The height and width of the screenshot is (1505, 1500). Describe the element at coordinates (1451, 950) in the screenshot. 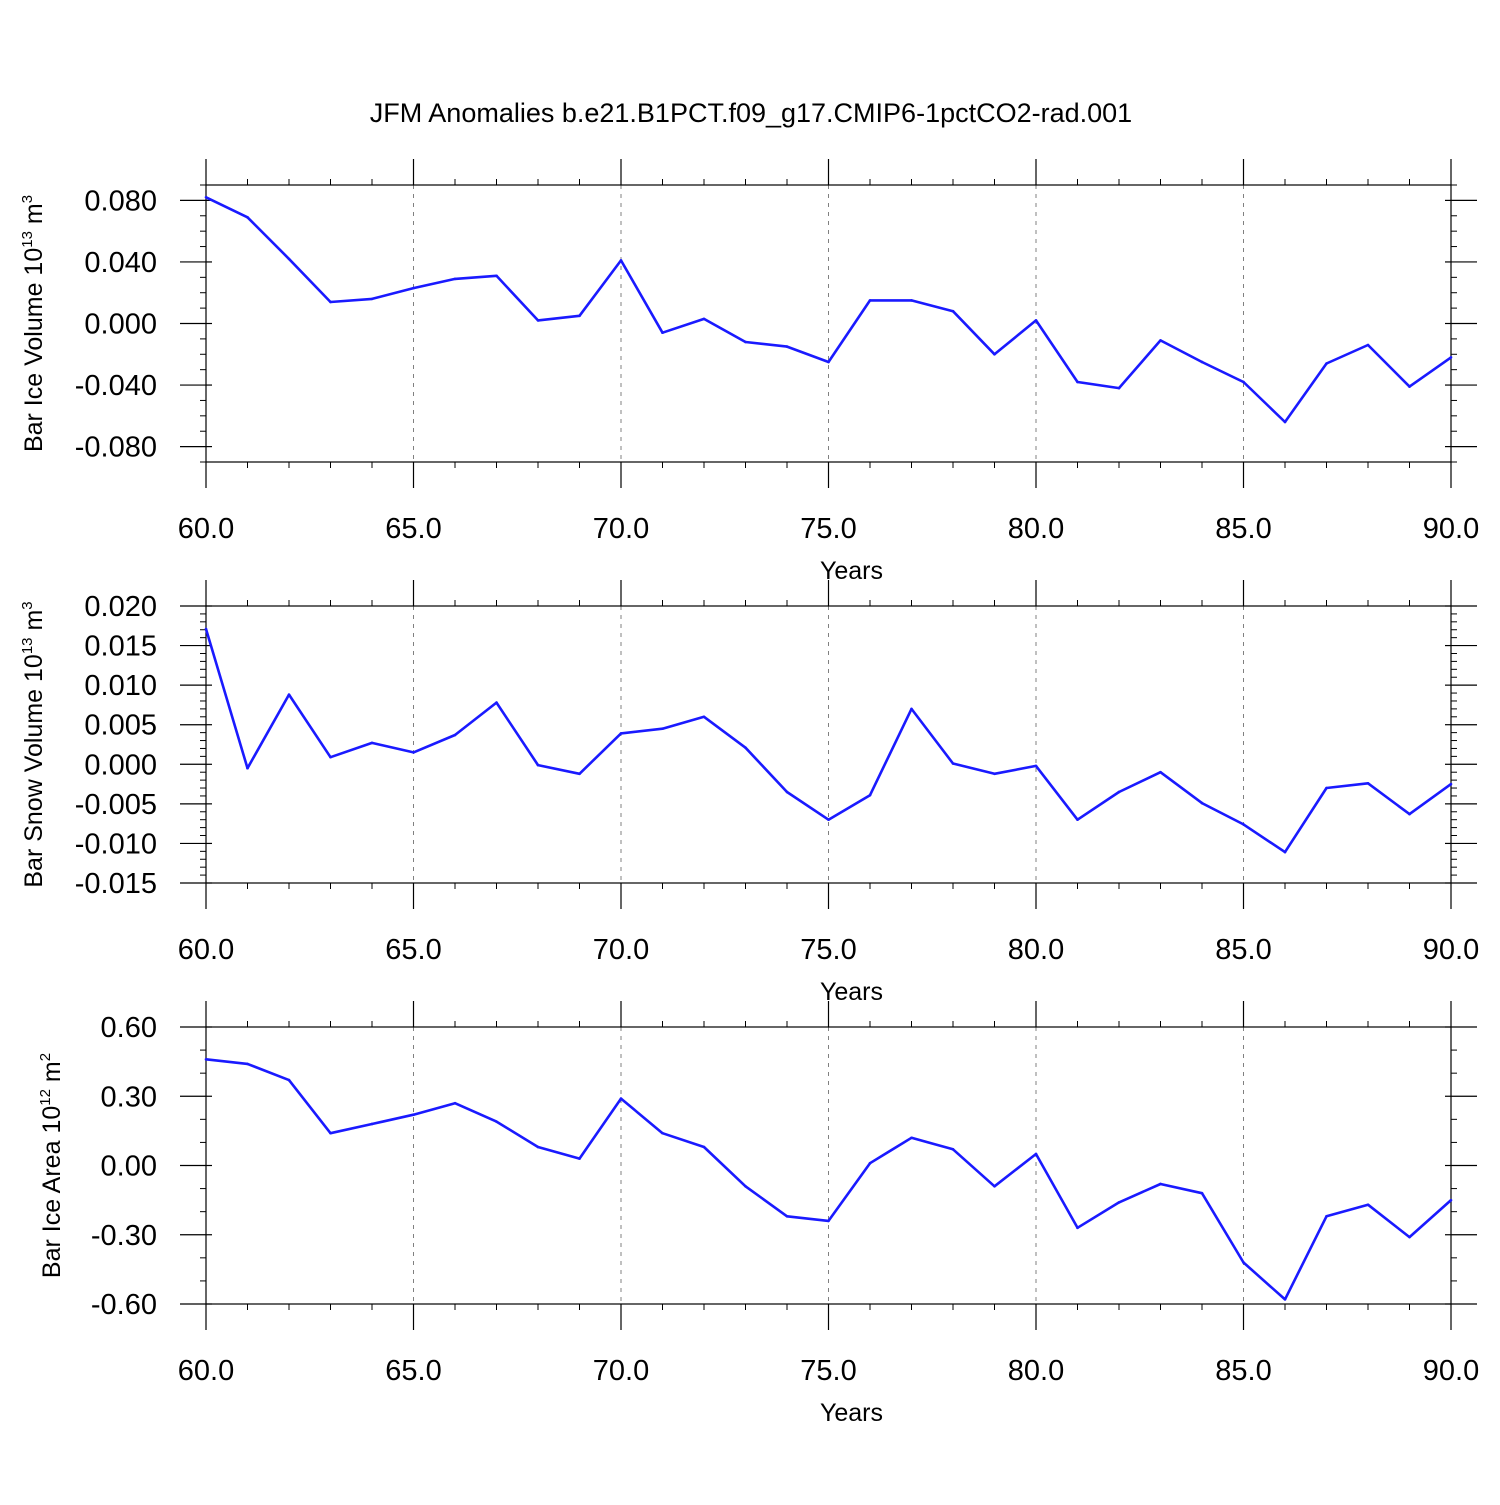

I see `x-tick-label: 90.0` at that location.